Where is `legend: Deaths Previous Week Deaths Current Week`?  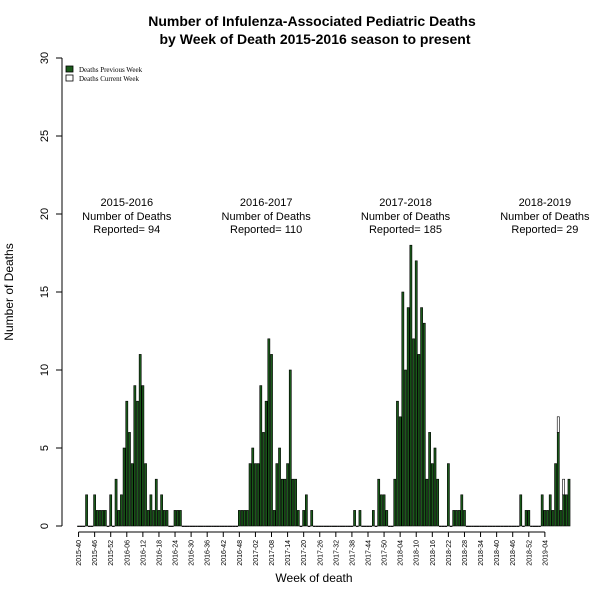 legend: Deaths Previous Week Deaths Current Week is located at coordinates (104, 74).